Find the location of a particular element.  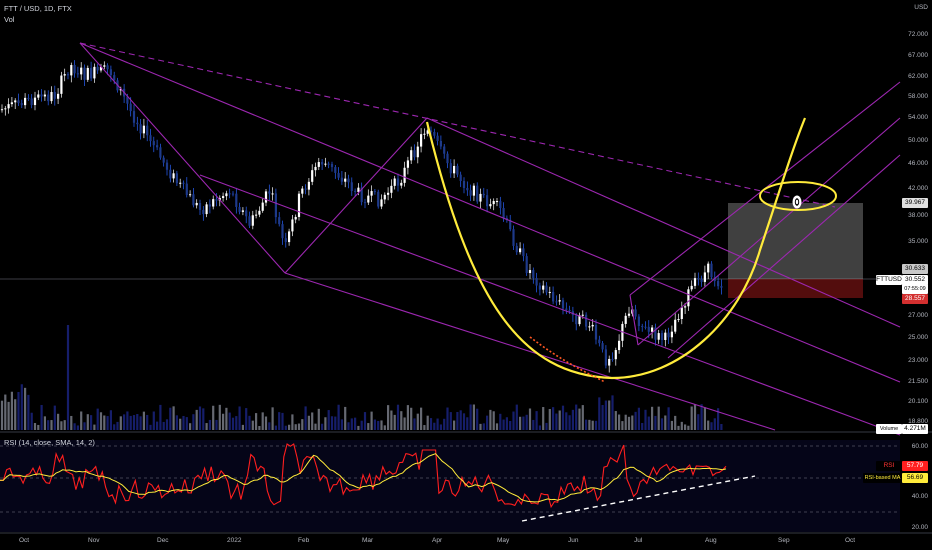

rsi-tick: 20.00 is located at coordinates (919, 527).